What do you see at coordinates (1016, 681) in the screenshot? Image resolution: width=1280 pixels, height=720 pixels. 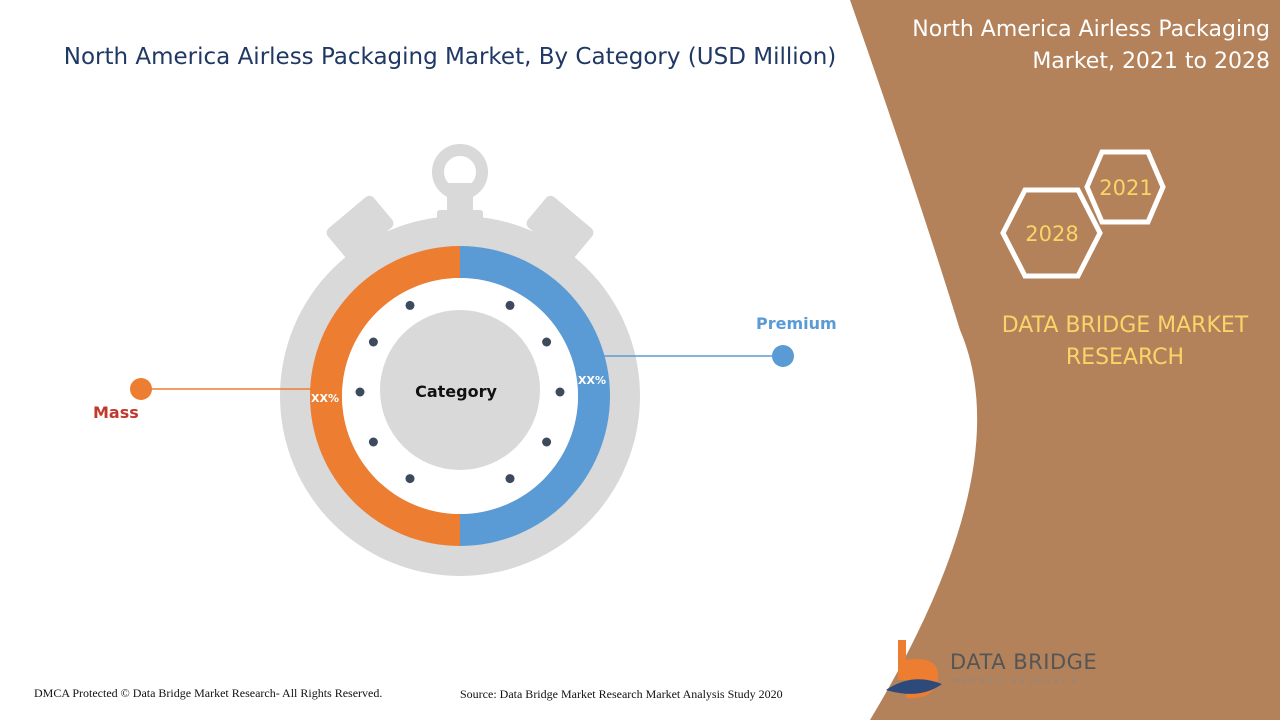 I see `logo-subtitle: MARKET RESEARCH` at bounding box center [1016, 681].